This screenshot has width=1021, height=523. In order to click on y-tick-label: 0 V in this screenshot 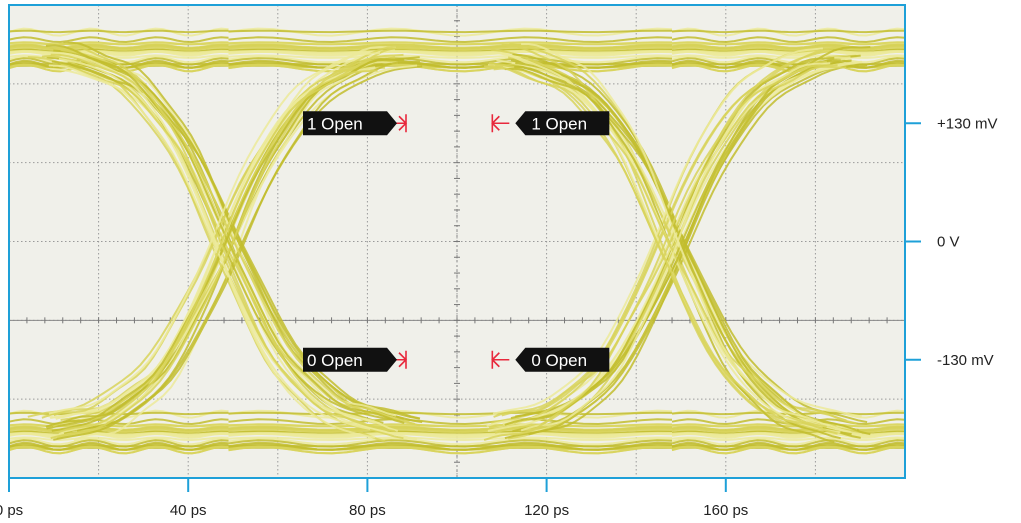, I will do `click(948, 242)`.